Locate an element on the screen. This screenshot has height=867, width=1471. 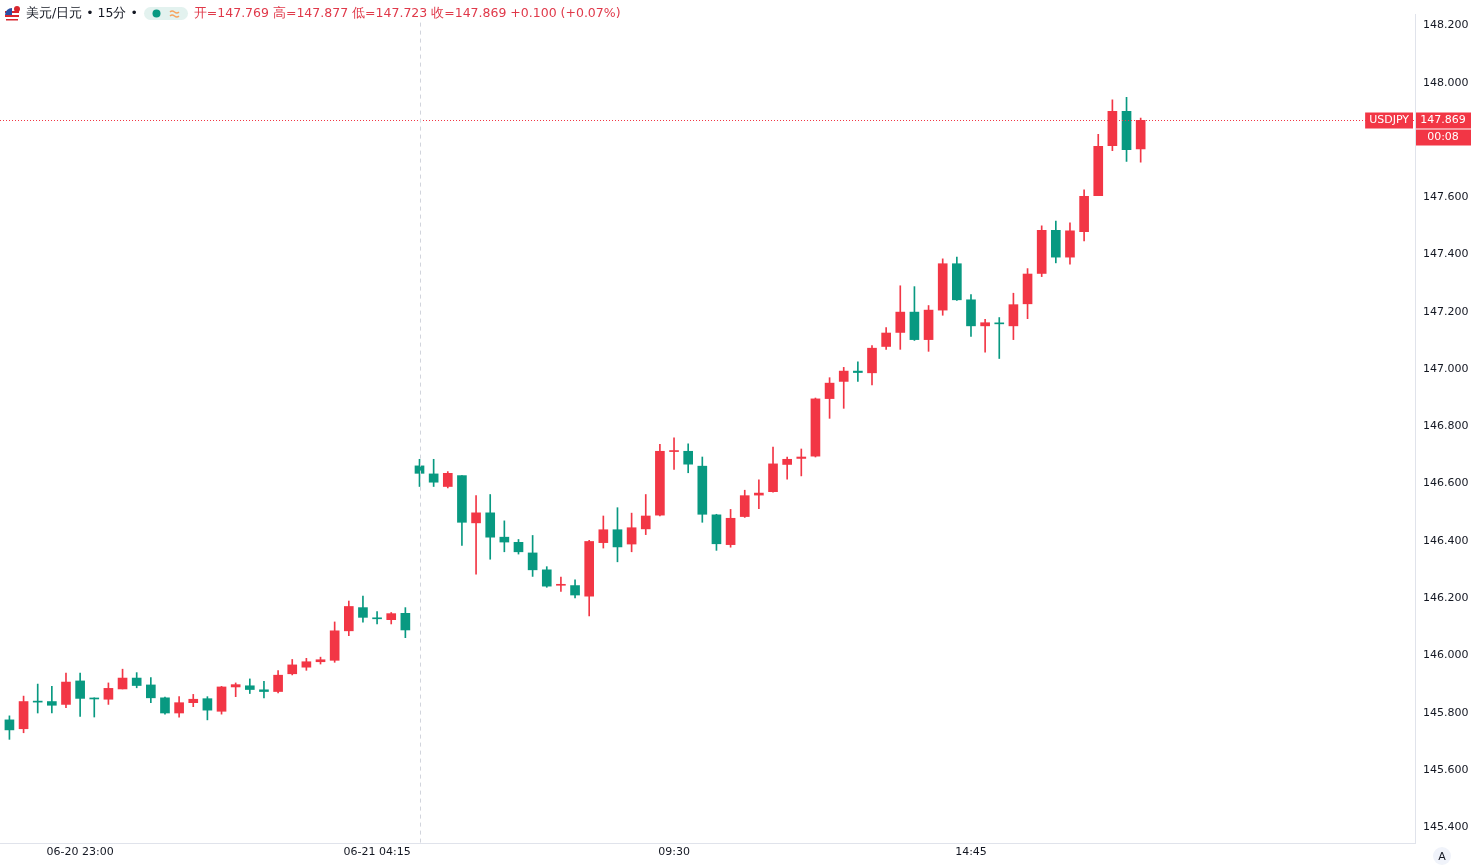
y-tick-label: 147.200 is located at coordinates (1446, 311).